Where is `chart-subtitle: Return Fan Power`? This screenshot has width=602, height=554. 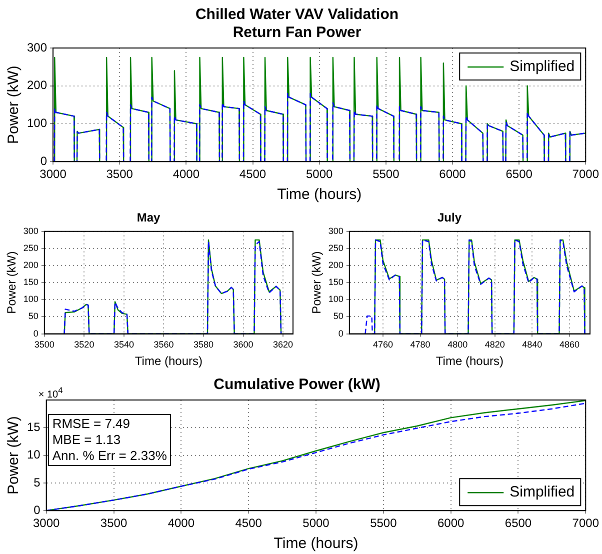 chart-subtitle: Return Fan Power is located at coordinates (297, 33).